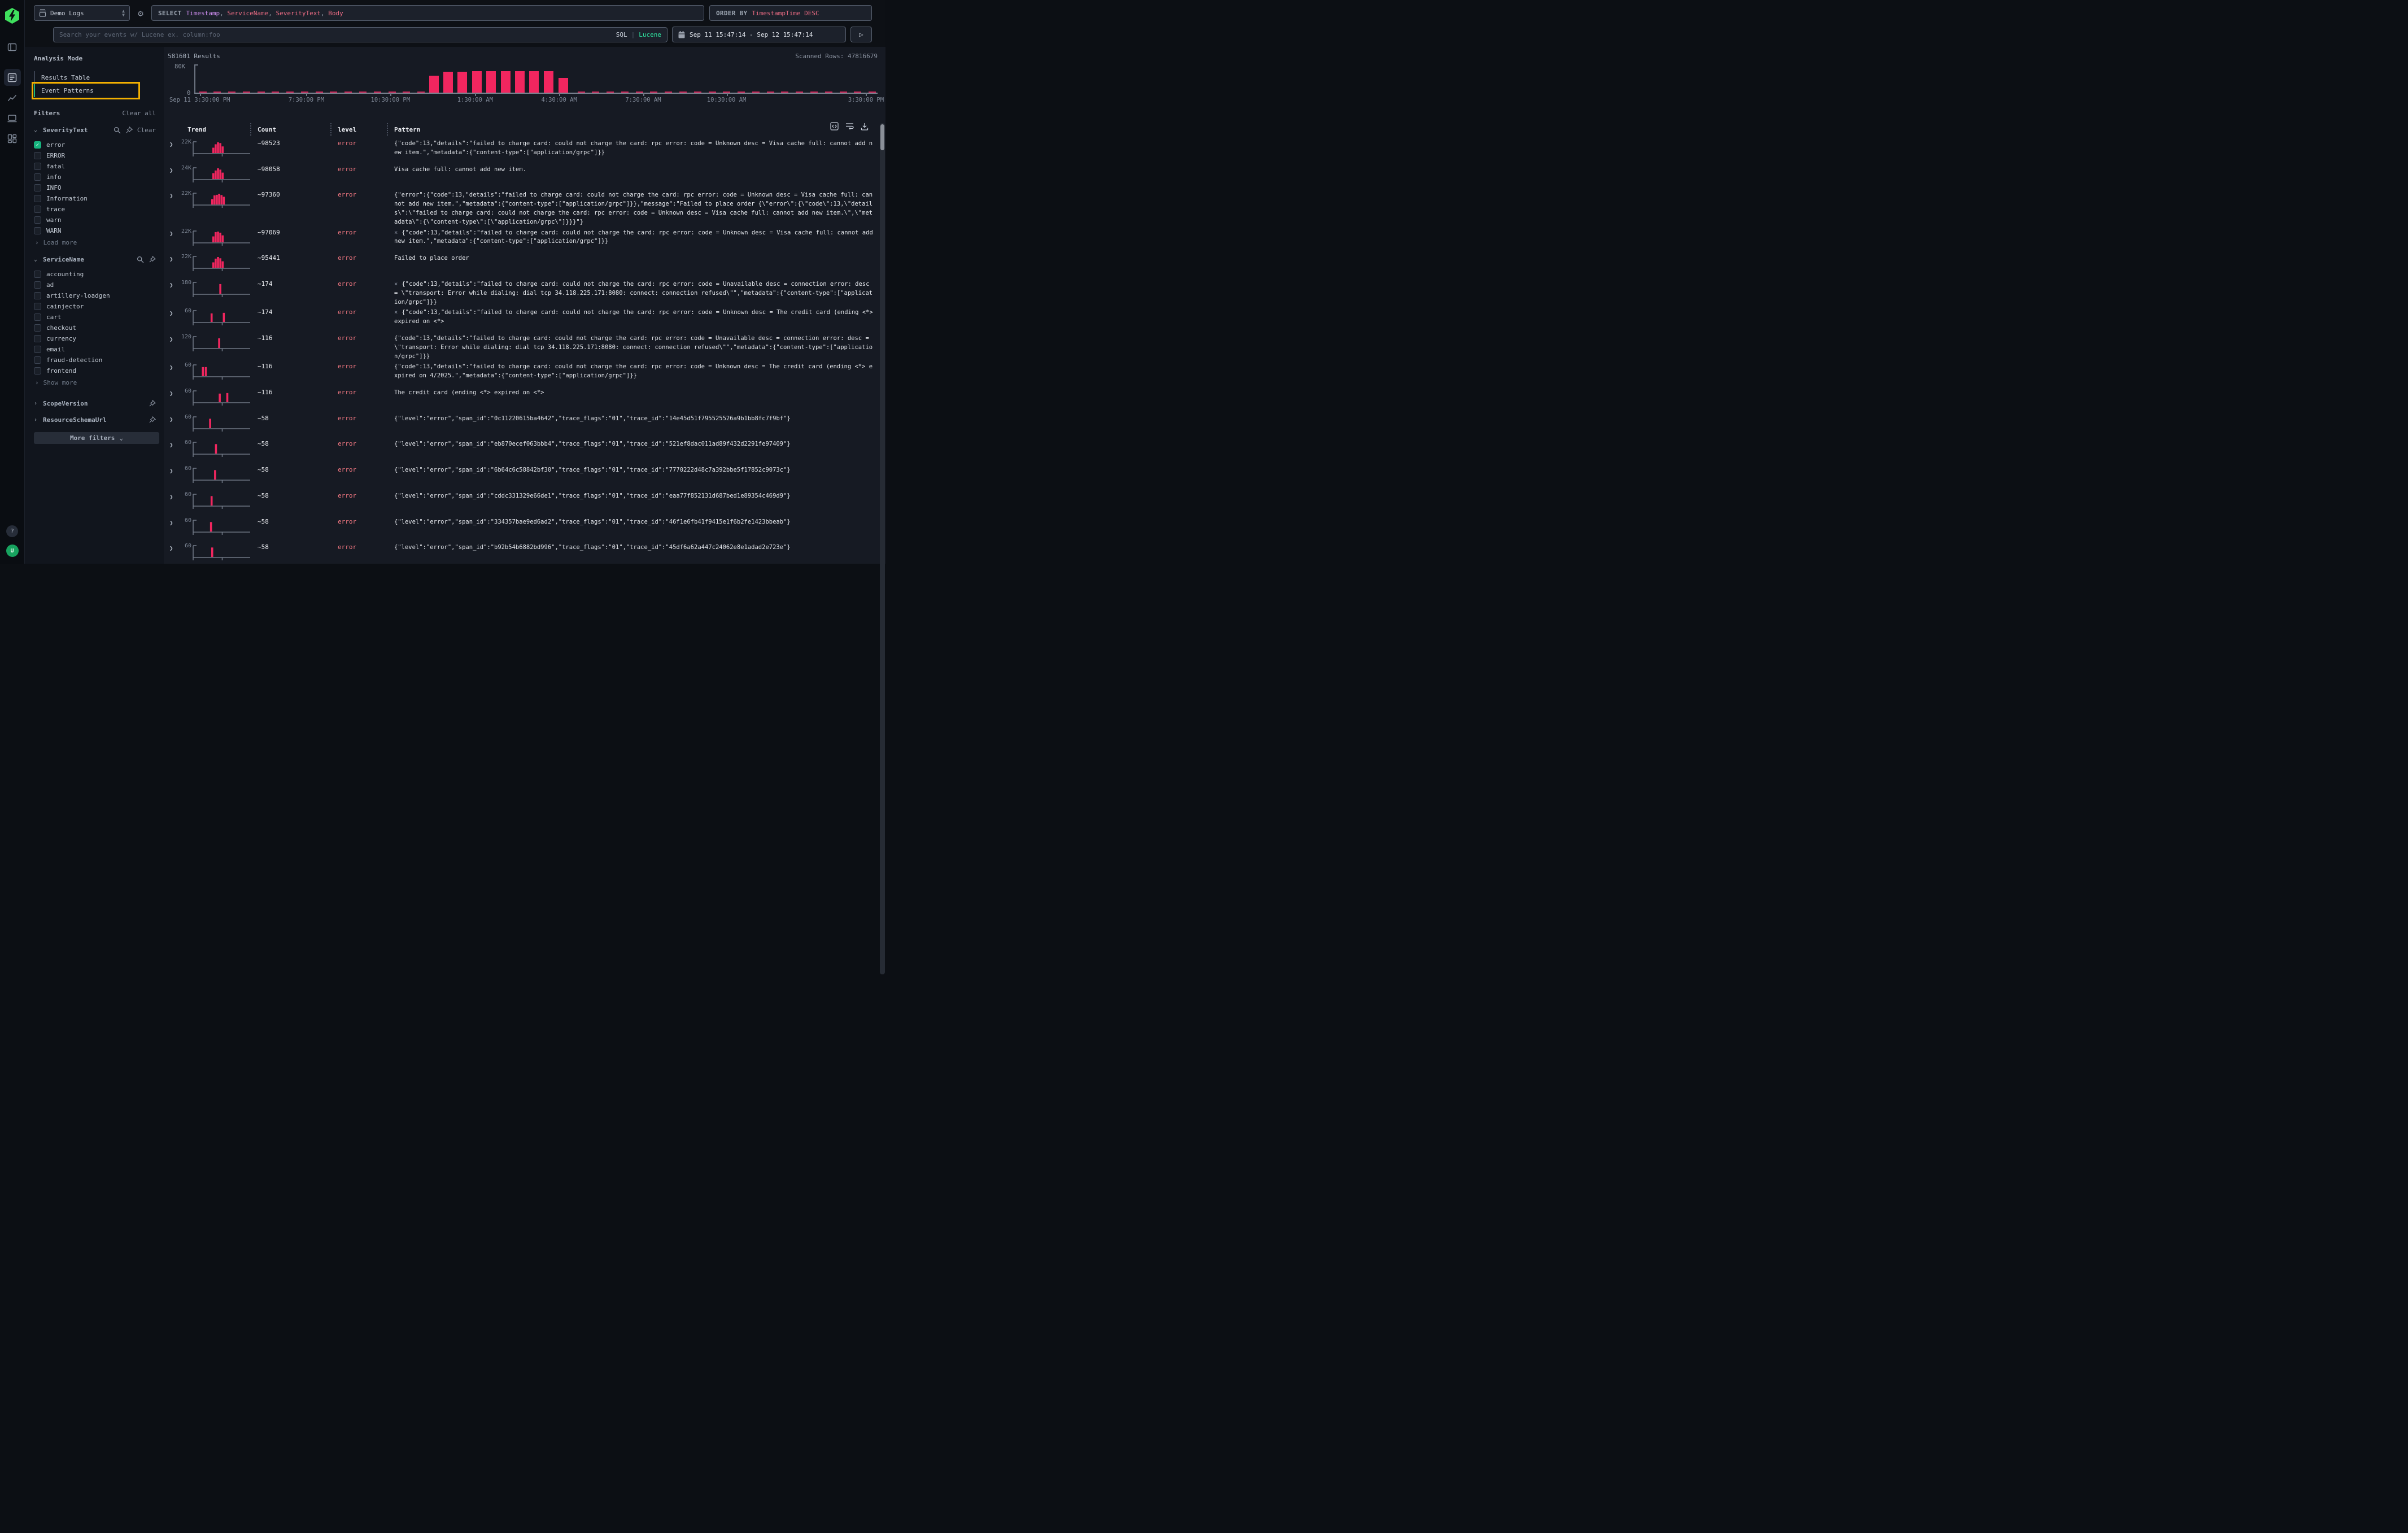  What do you see at coordinates (75, 420) in the screenshot?
I see `filter-group-name: ResourceSchemaUrl` at bounding box center [75, 420].